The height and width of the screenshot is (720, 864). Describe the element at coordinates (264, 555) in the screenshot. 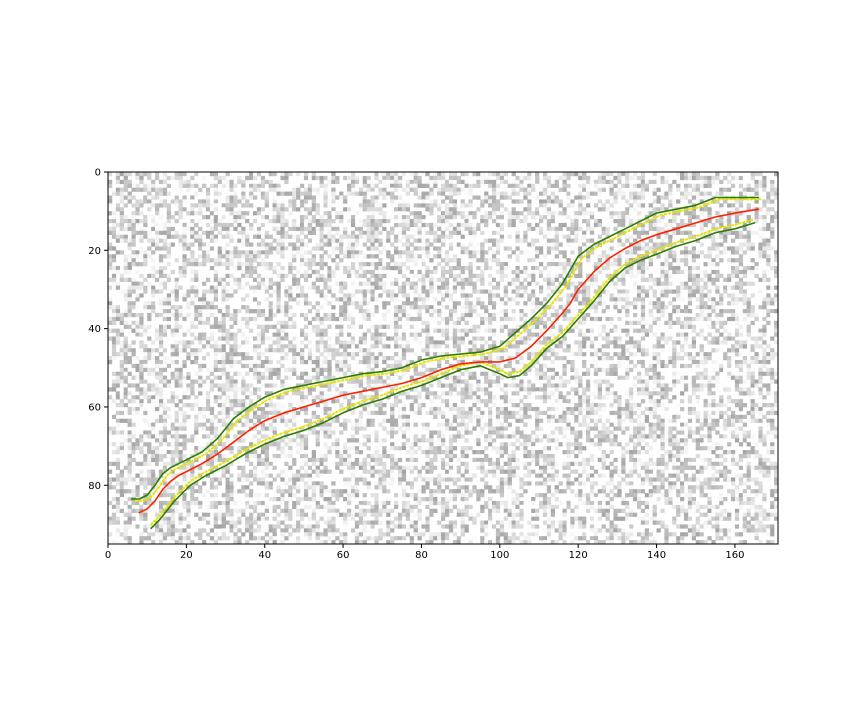

I see `x-tick-label: 40` at that location.